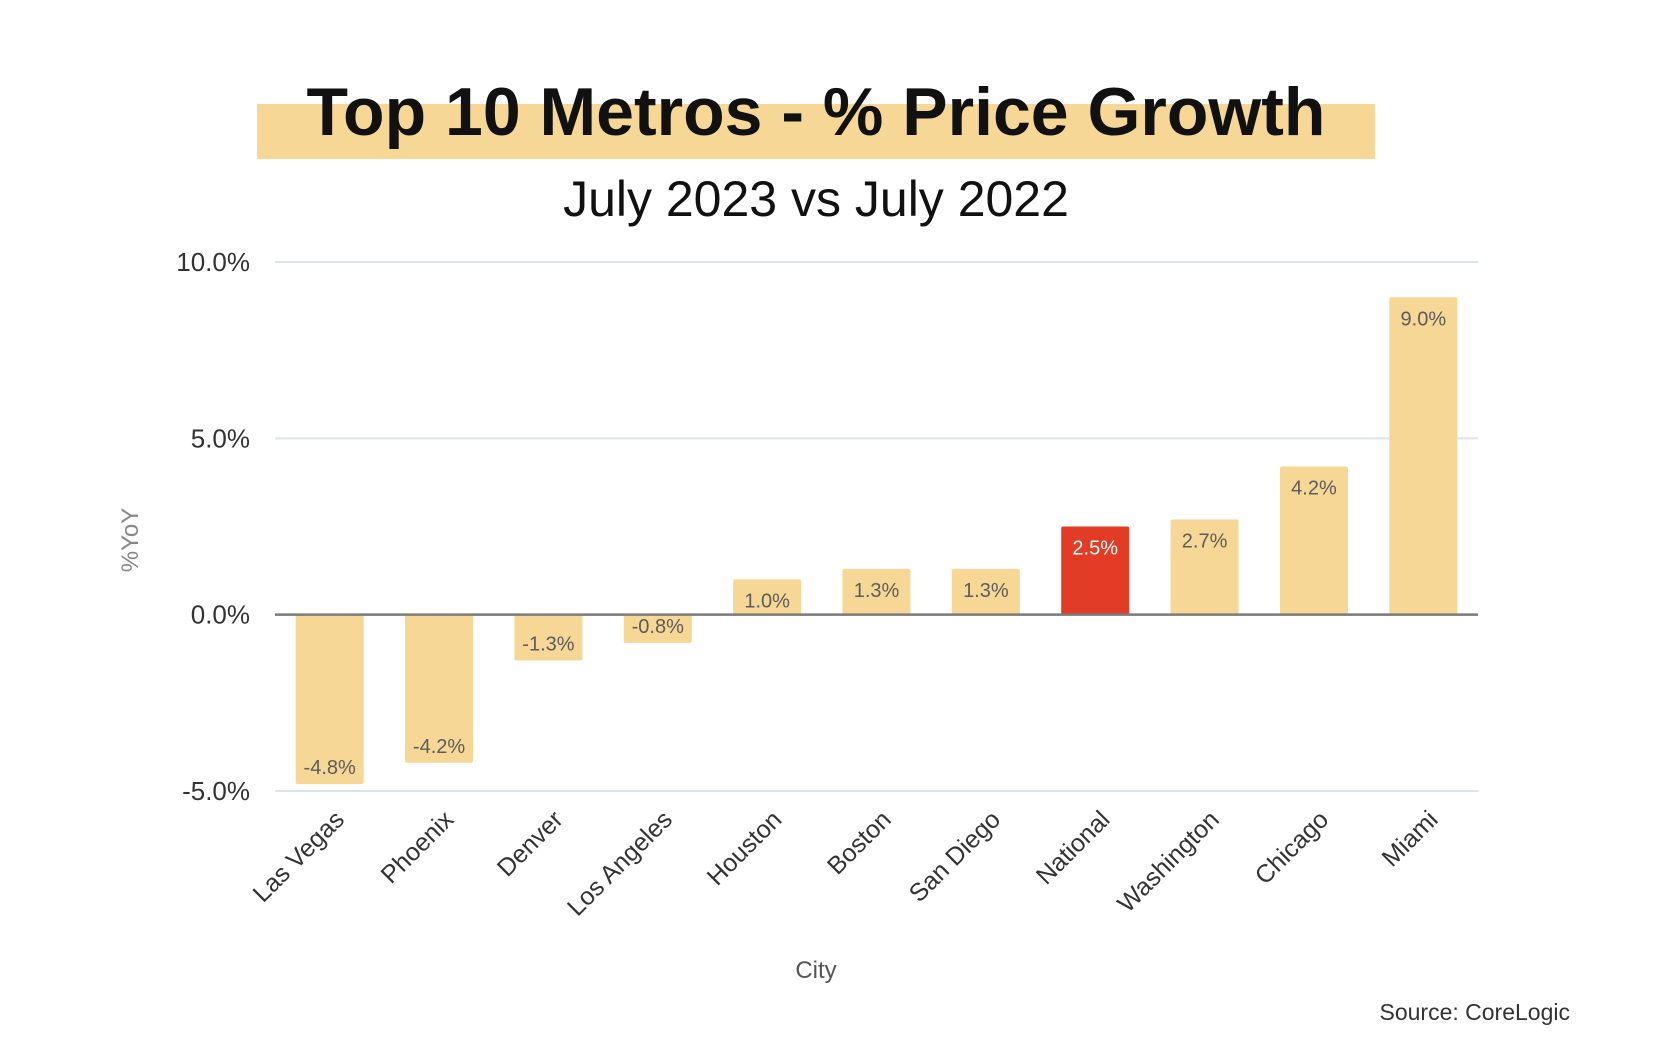 This screenshot has width=1678, height=1053. Describe the element at coordinates (1475, 1012) in the screenshot. I see `source-note: Source: CoreLogic` at that location.